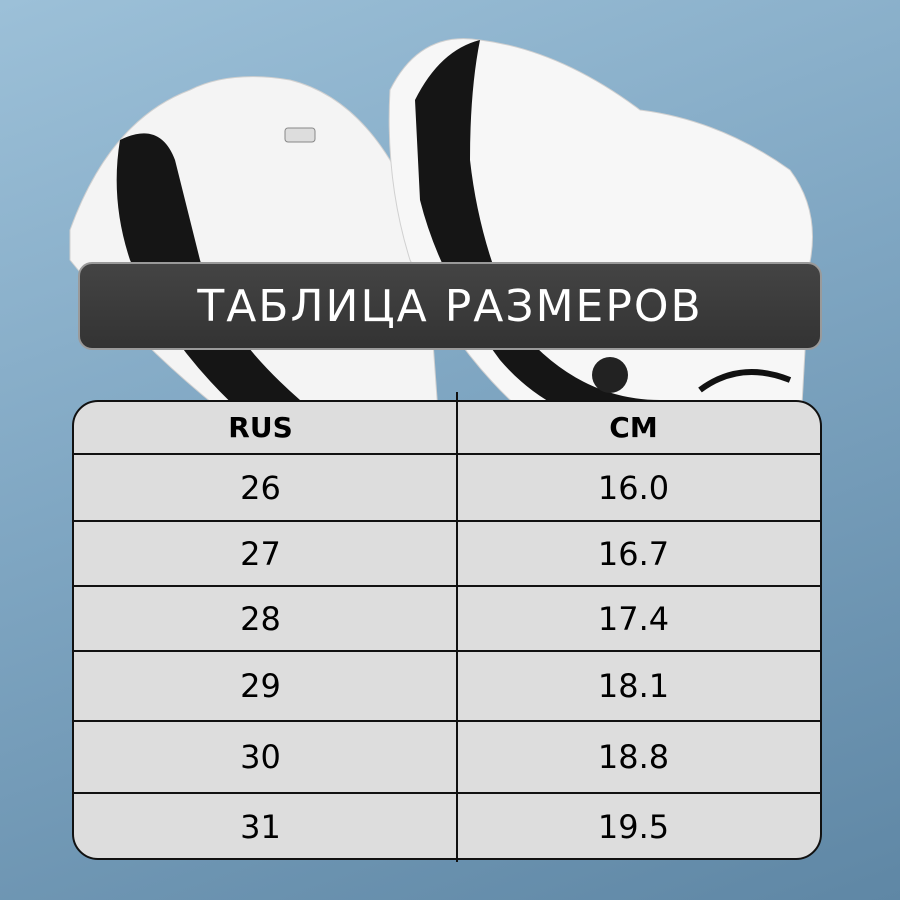  Describe the element at coordinates (260, 487) in the screenshot. I see `rus-size: 26` at that location.